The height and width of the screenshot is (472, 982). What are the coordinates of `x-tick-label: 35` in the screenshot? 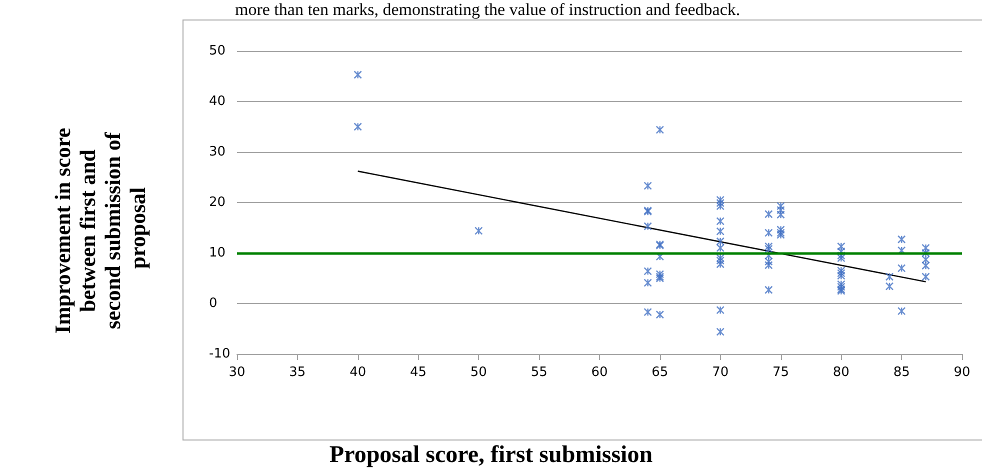 It's located at (297, 372).